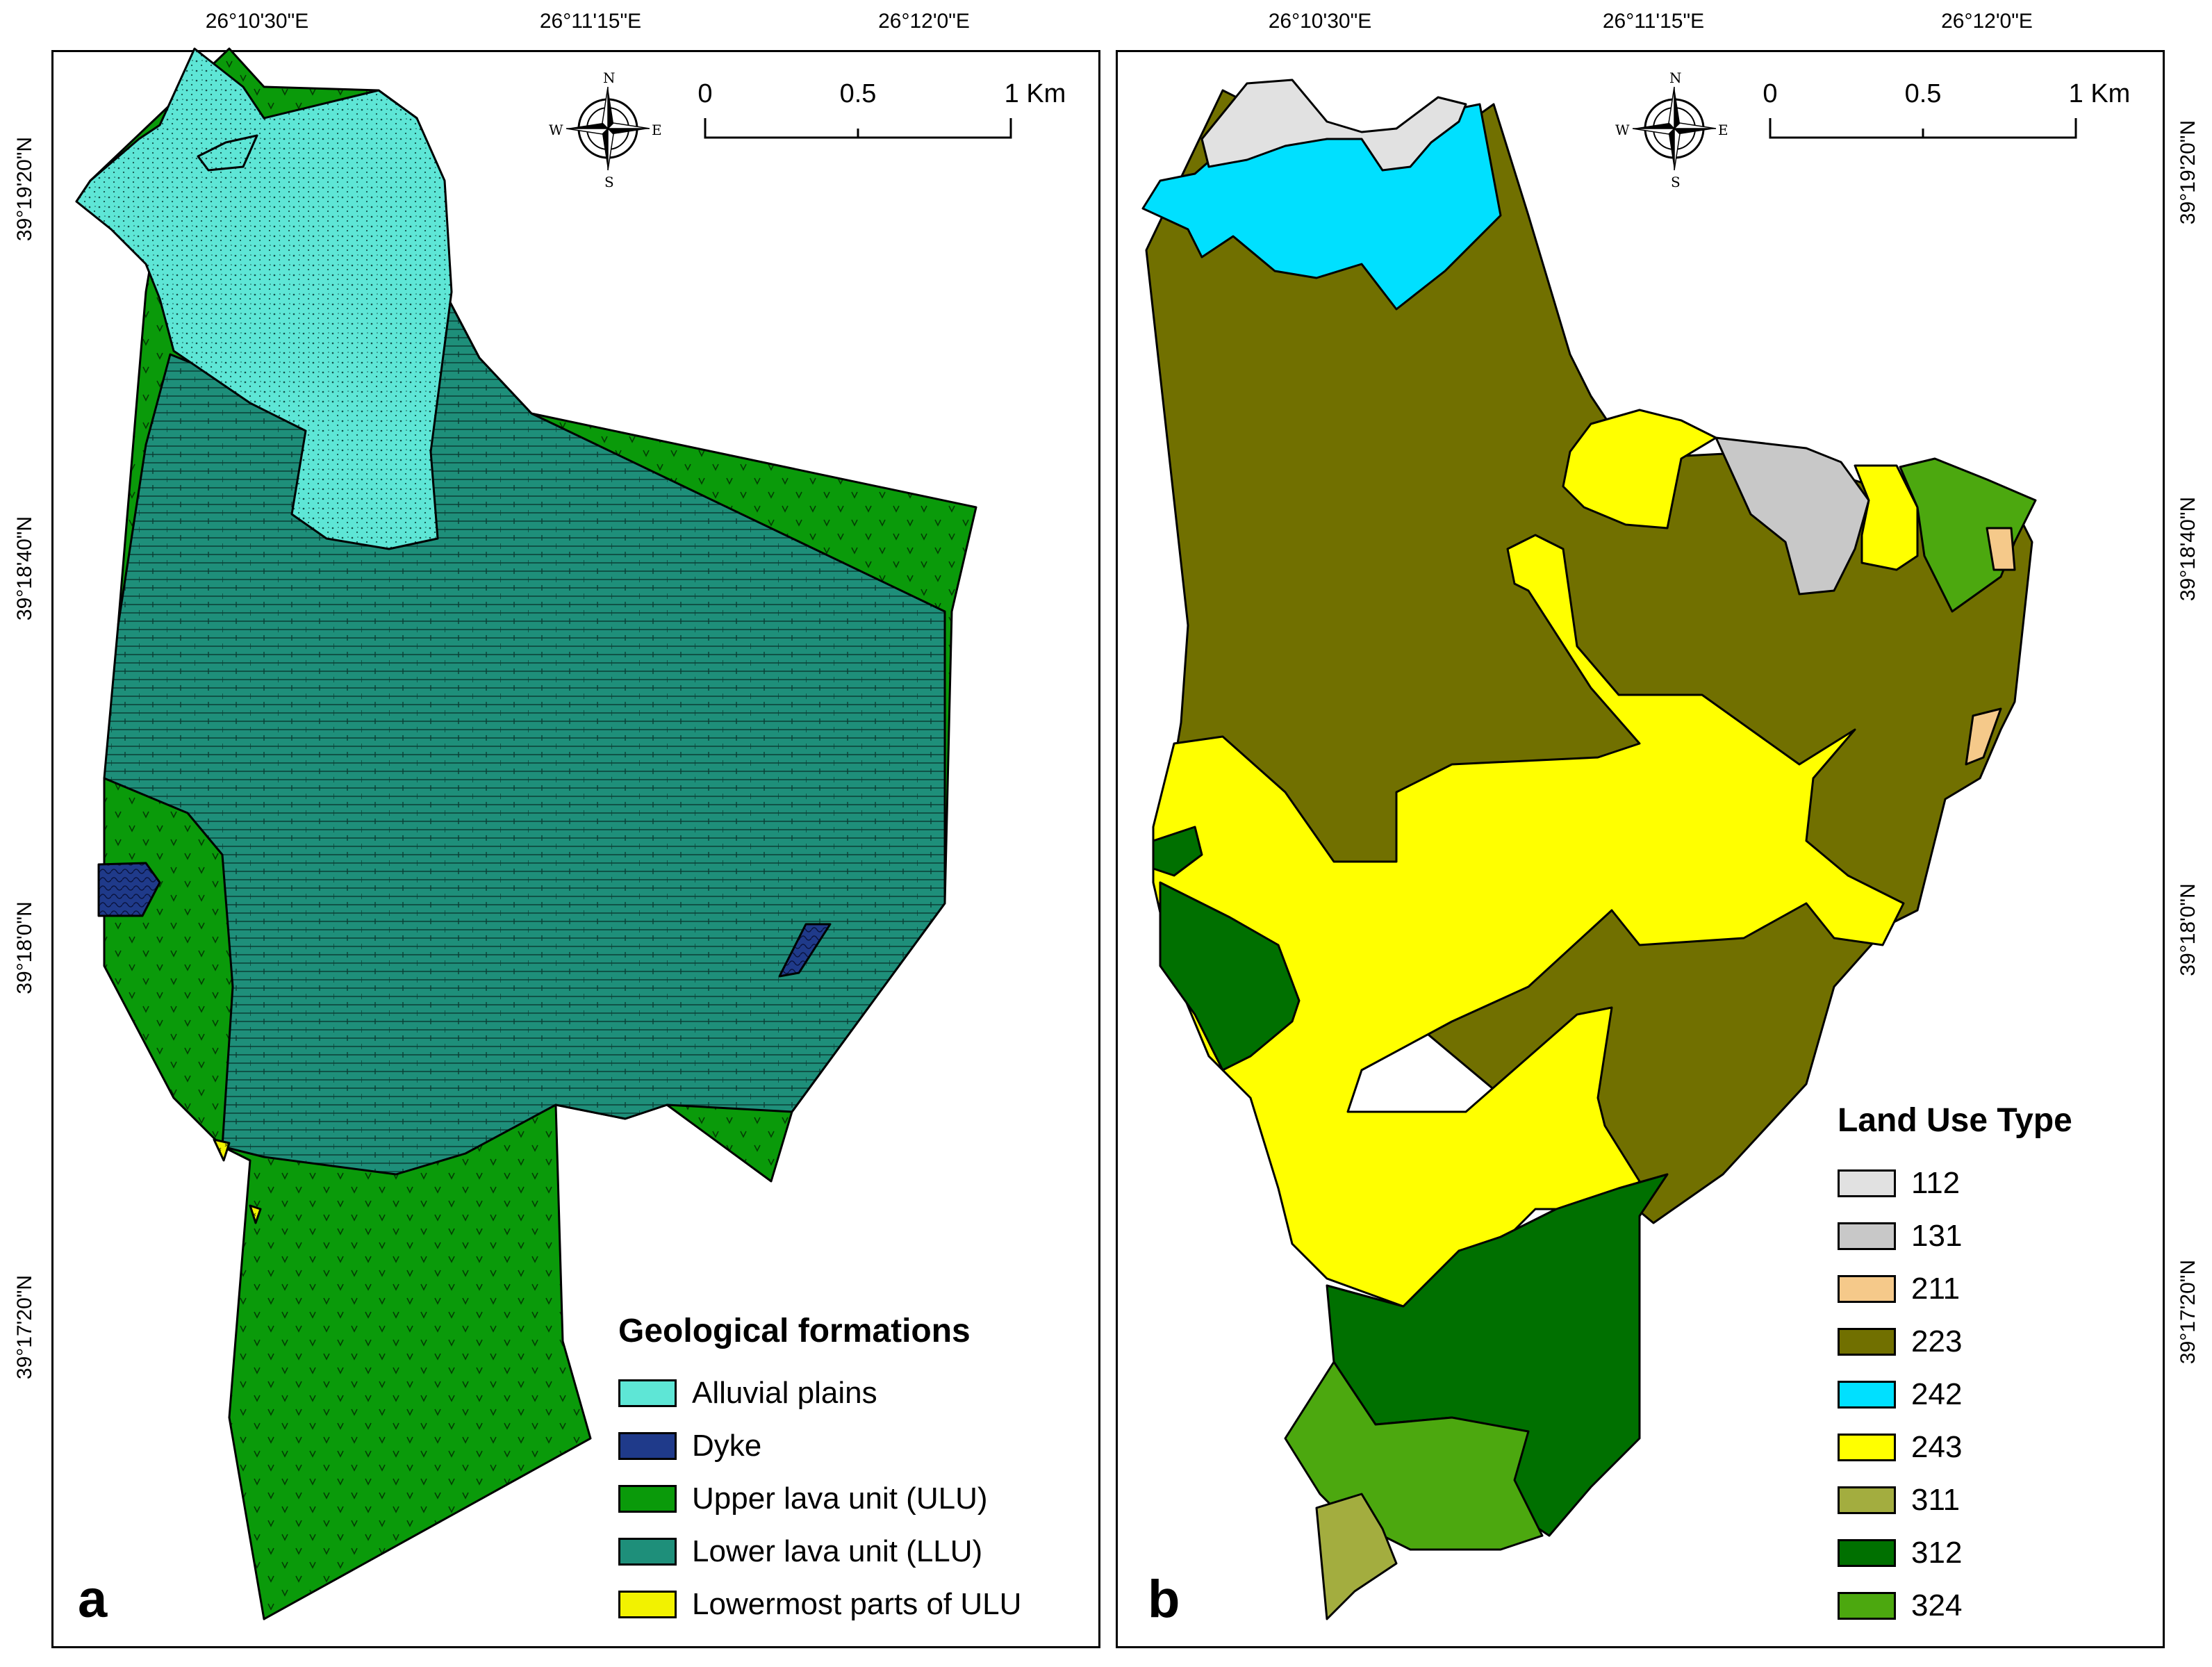 Image resolution: width=2212 pixels, height=1667 pixels. What do you see at coordinates (784, 1393) in the screenshot?
I see `legend-label: Alluvial plains` at bounding box center [784, 1393].